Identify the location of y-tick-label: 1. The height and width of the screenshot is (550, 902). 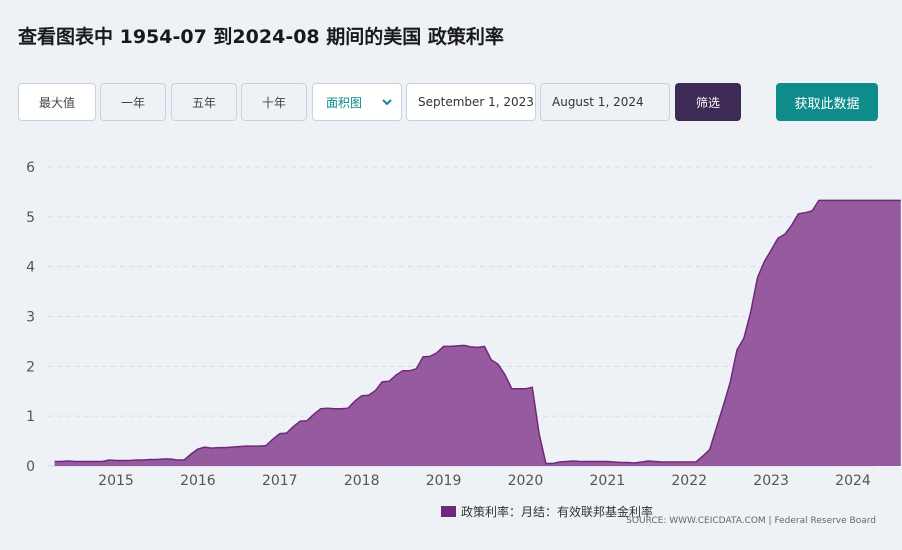
(30, 417).